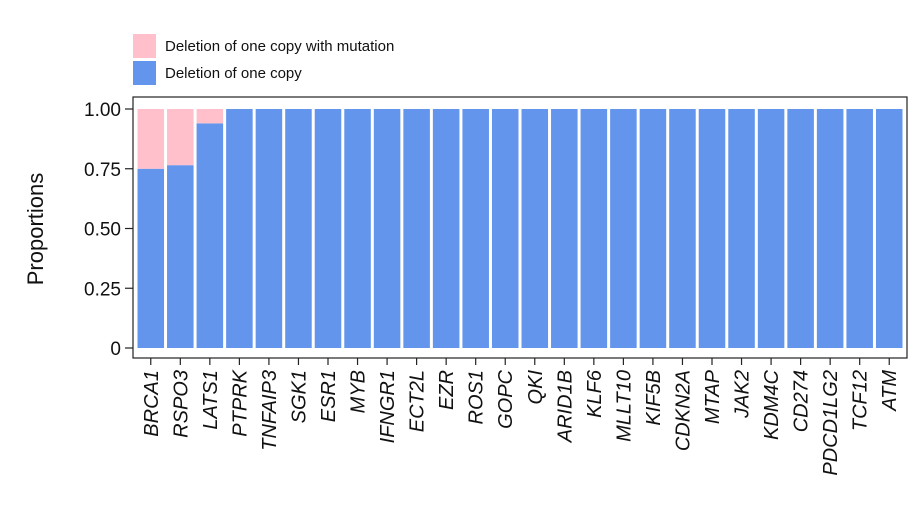 The height and width of the screenshot is (512, 922). Describe the element at coordinates (152, 403) in the screenshot. I see `x-tick-label-brca1: BRCA1` at that location.